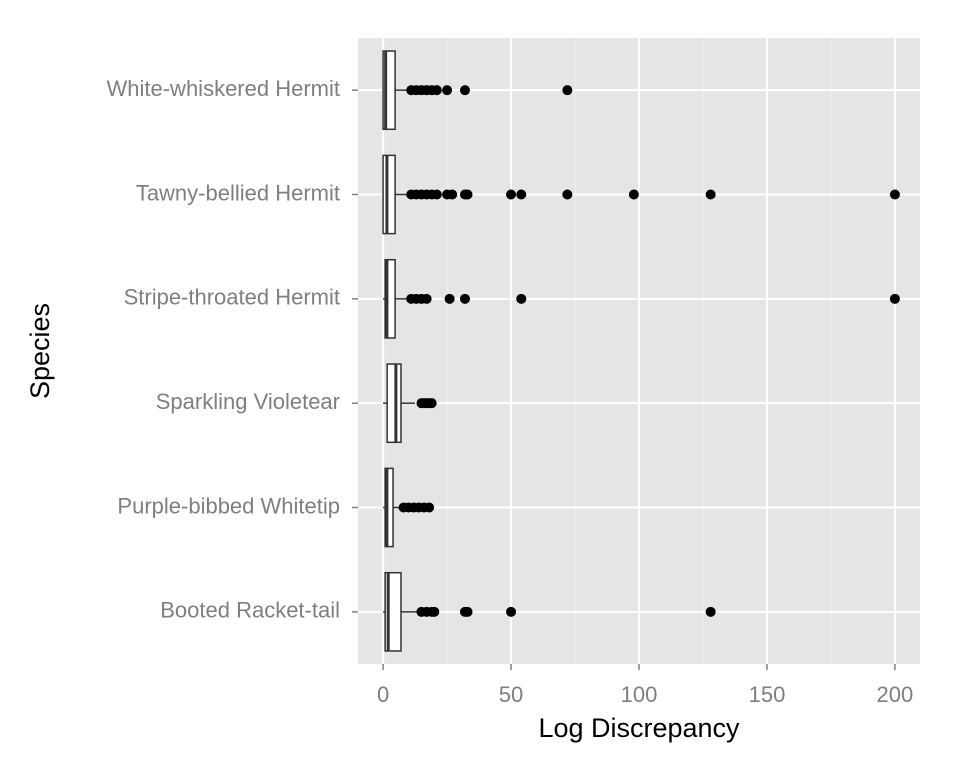 The image size is (960, 773). Describe the element at coordinates (232, 297) in the screenshot. I see `y-tick-label: Stripe-throated Hermit` at that location.